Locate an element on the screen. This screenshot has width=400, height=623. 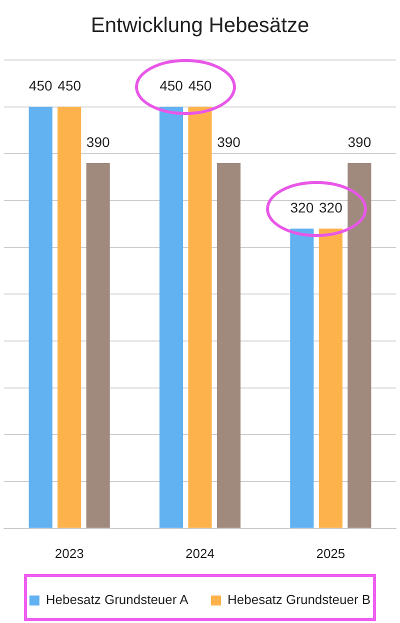
legend-label: Hebesatz Grundsteuer A is located at coordinates (117, 600).